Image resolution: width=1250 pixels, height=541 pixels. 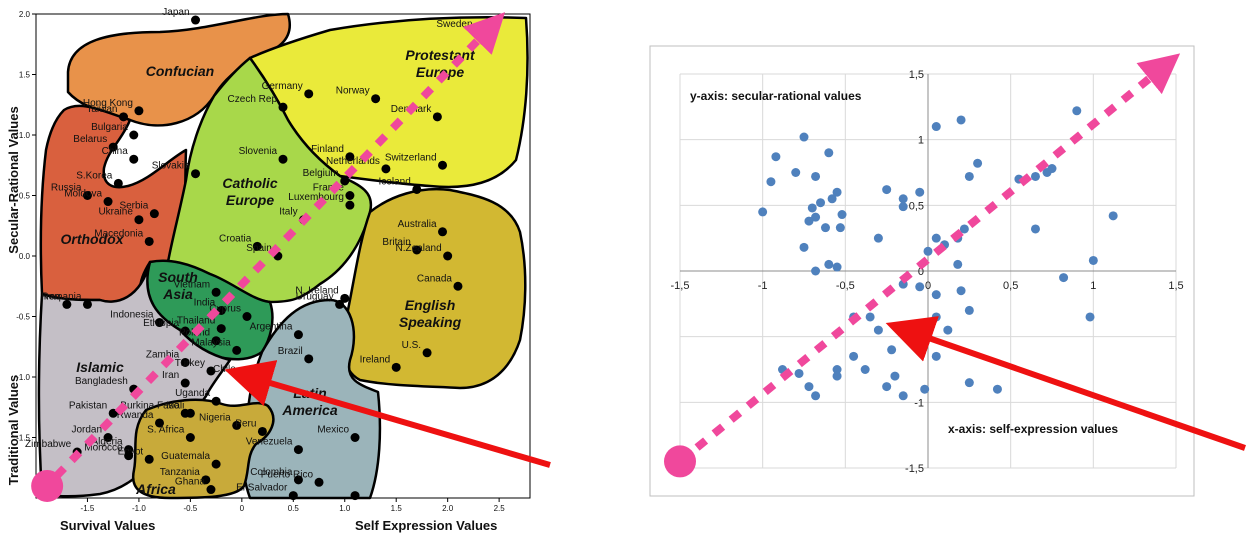 What do you see at coordinates (132, 315) in the screenshot?
I see `country-label: Indonesia` at bounding box center [132, 315].